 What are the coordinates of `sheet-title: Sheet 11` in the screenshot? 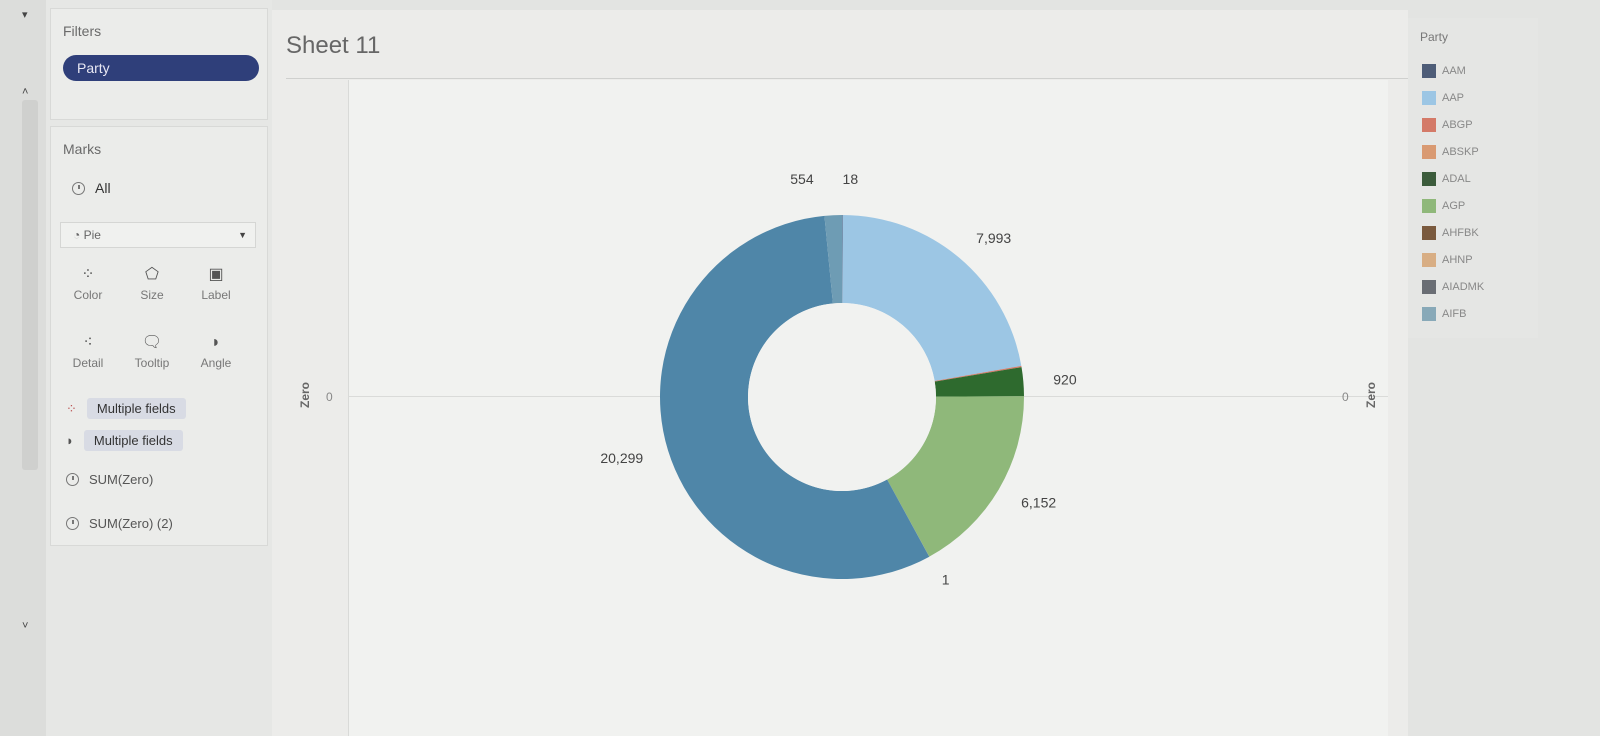 It's located at (333, 45).